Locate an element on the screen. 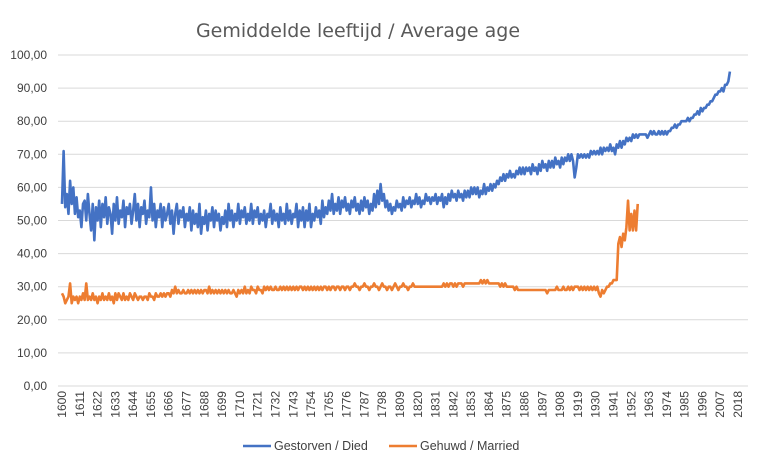  x-tick-label: 1897 is located at coordinates (542, 404).